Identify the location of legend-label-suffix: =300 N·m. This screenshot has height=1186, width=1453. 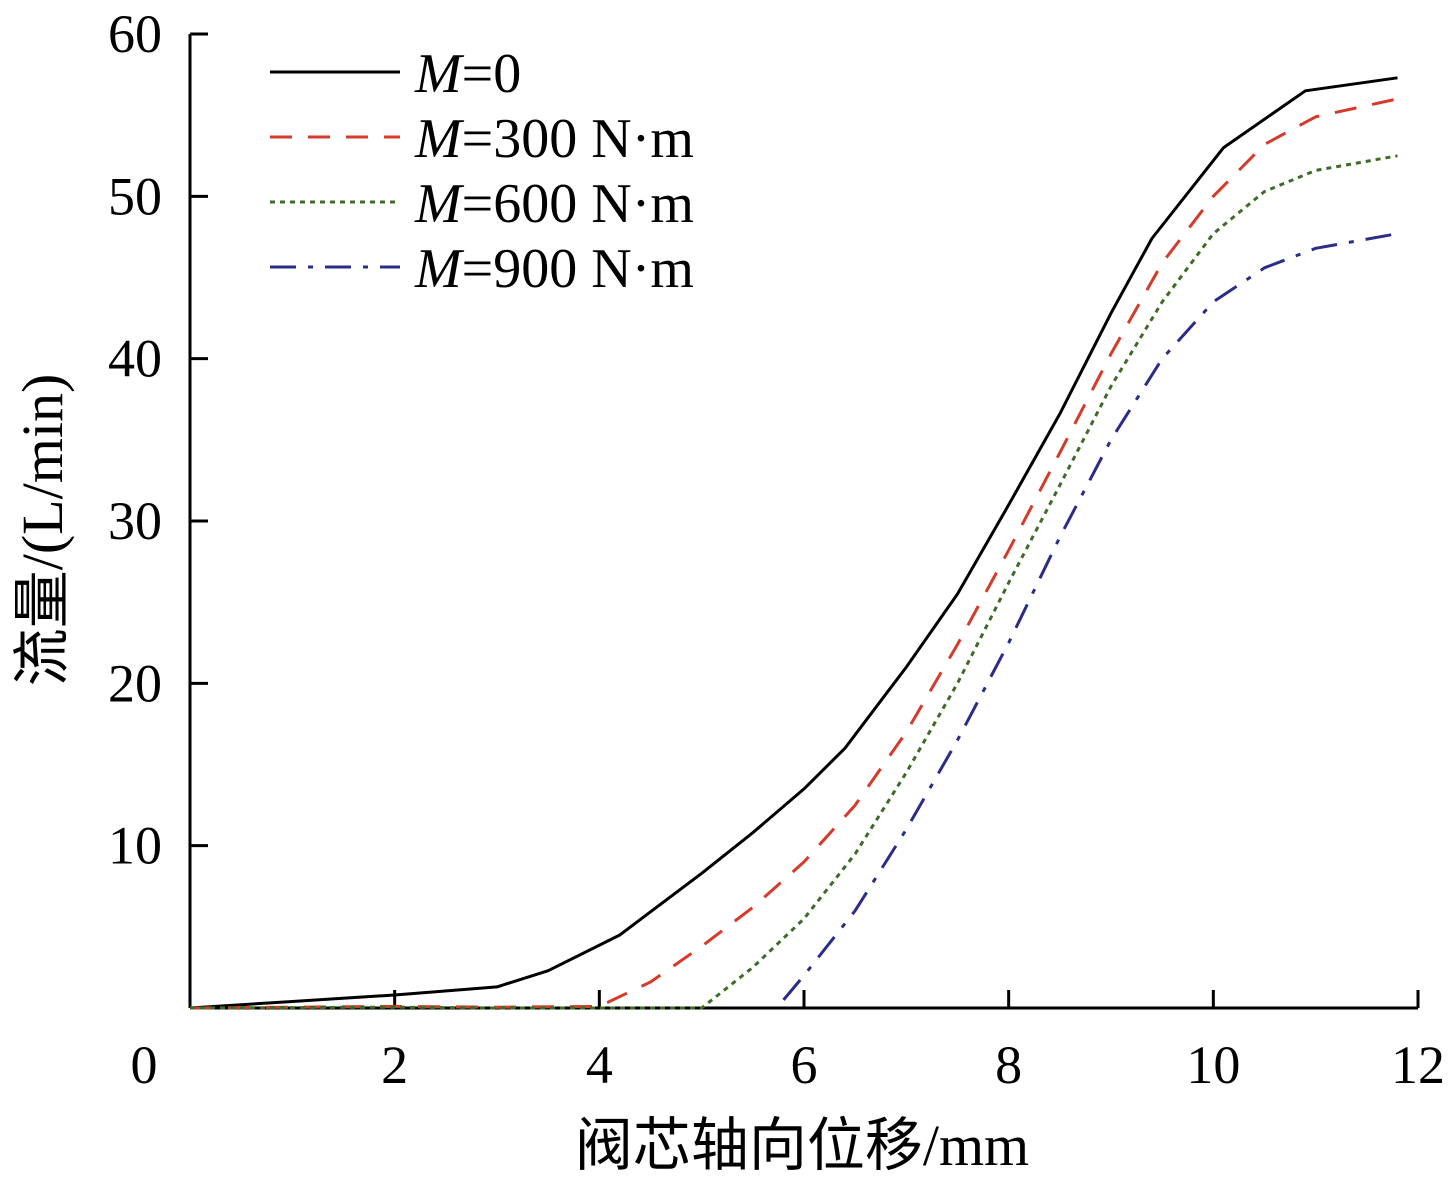
(578, 139).